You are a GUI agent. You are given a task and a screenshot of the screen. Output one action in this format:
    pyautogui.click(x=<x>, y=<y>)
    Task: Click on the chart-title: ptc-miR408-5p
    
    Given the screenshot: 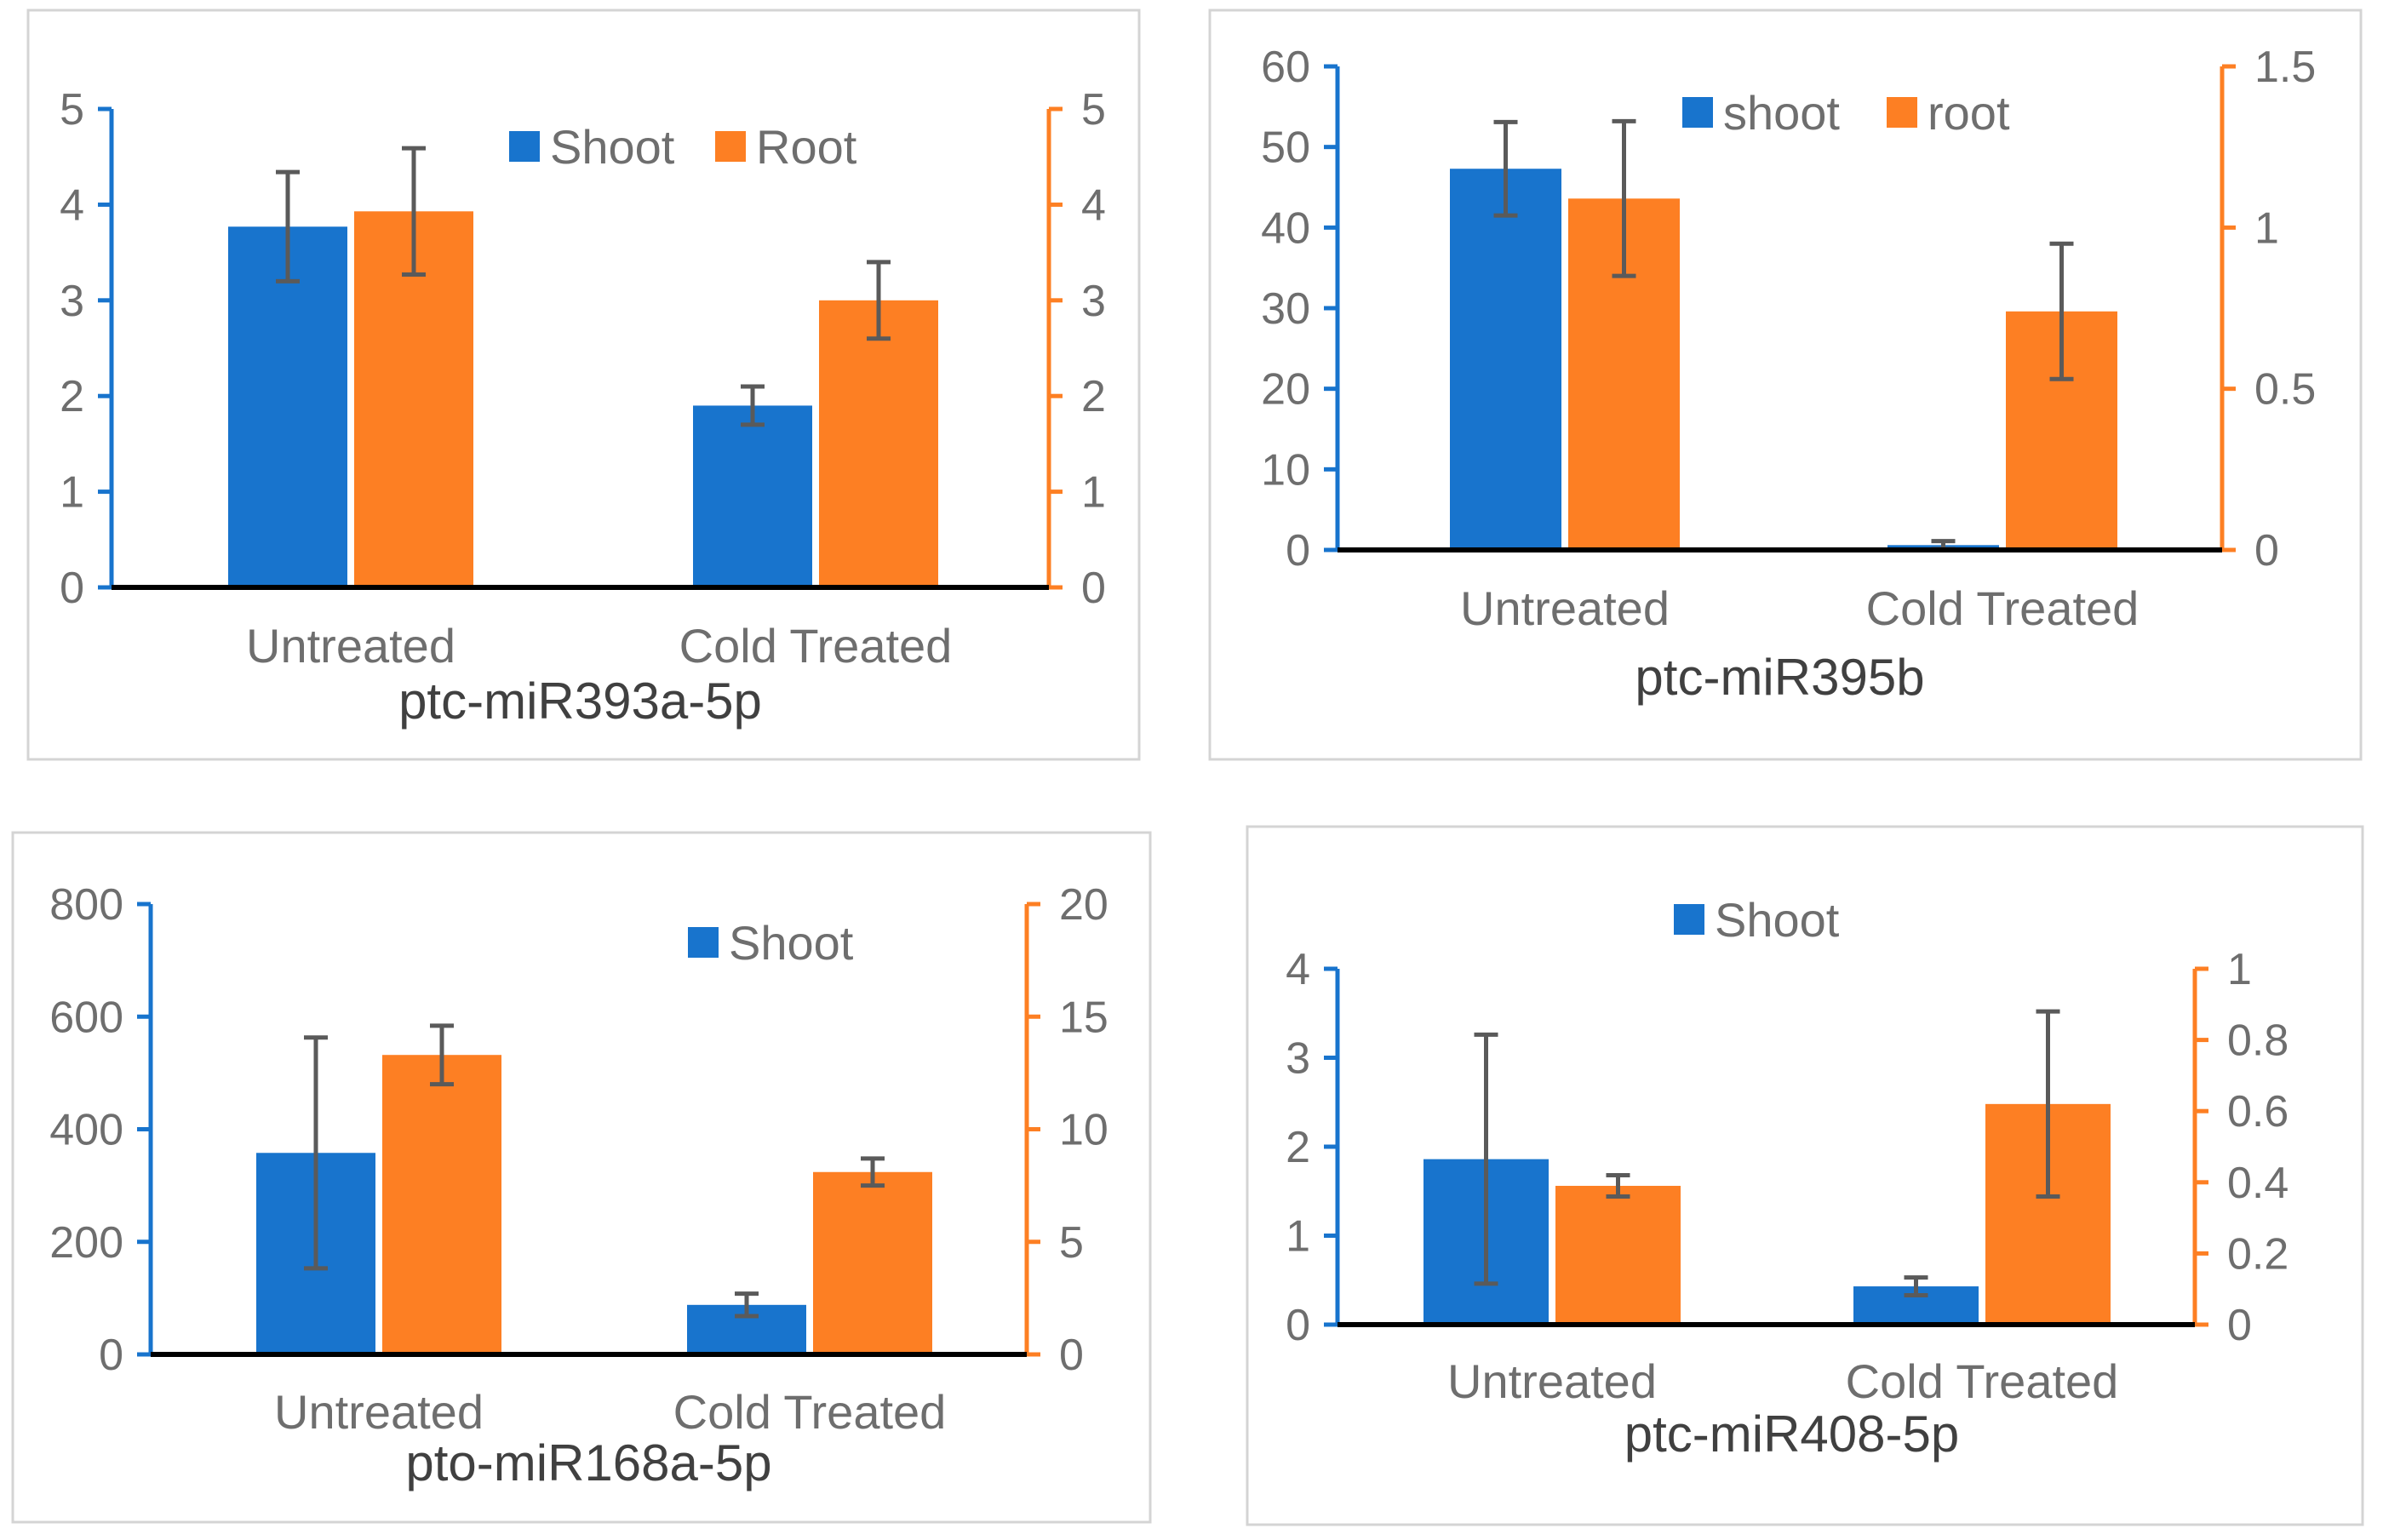 What is the action you would take?
    pyautogui.click(x=1792, y=1434)
    